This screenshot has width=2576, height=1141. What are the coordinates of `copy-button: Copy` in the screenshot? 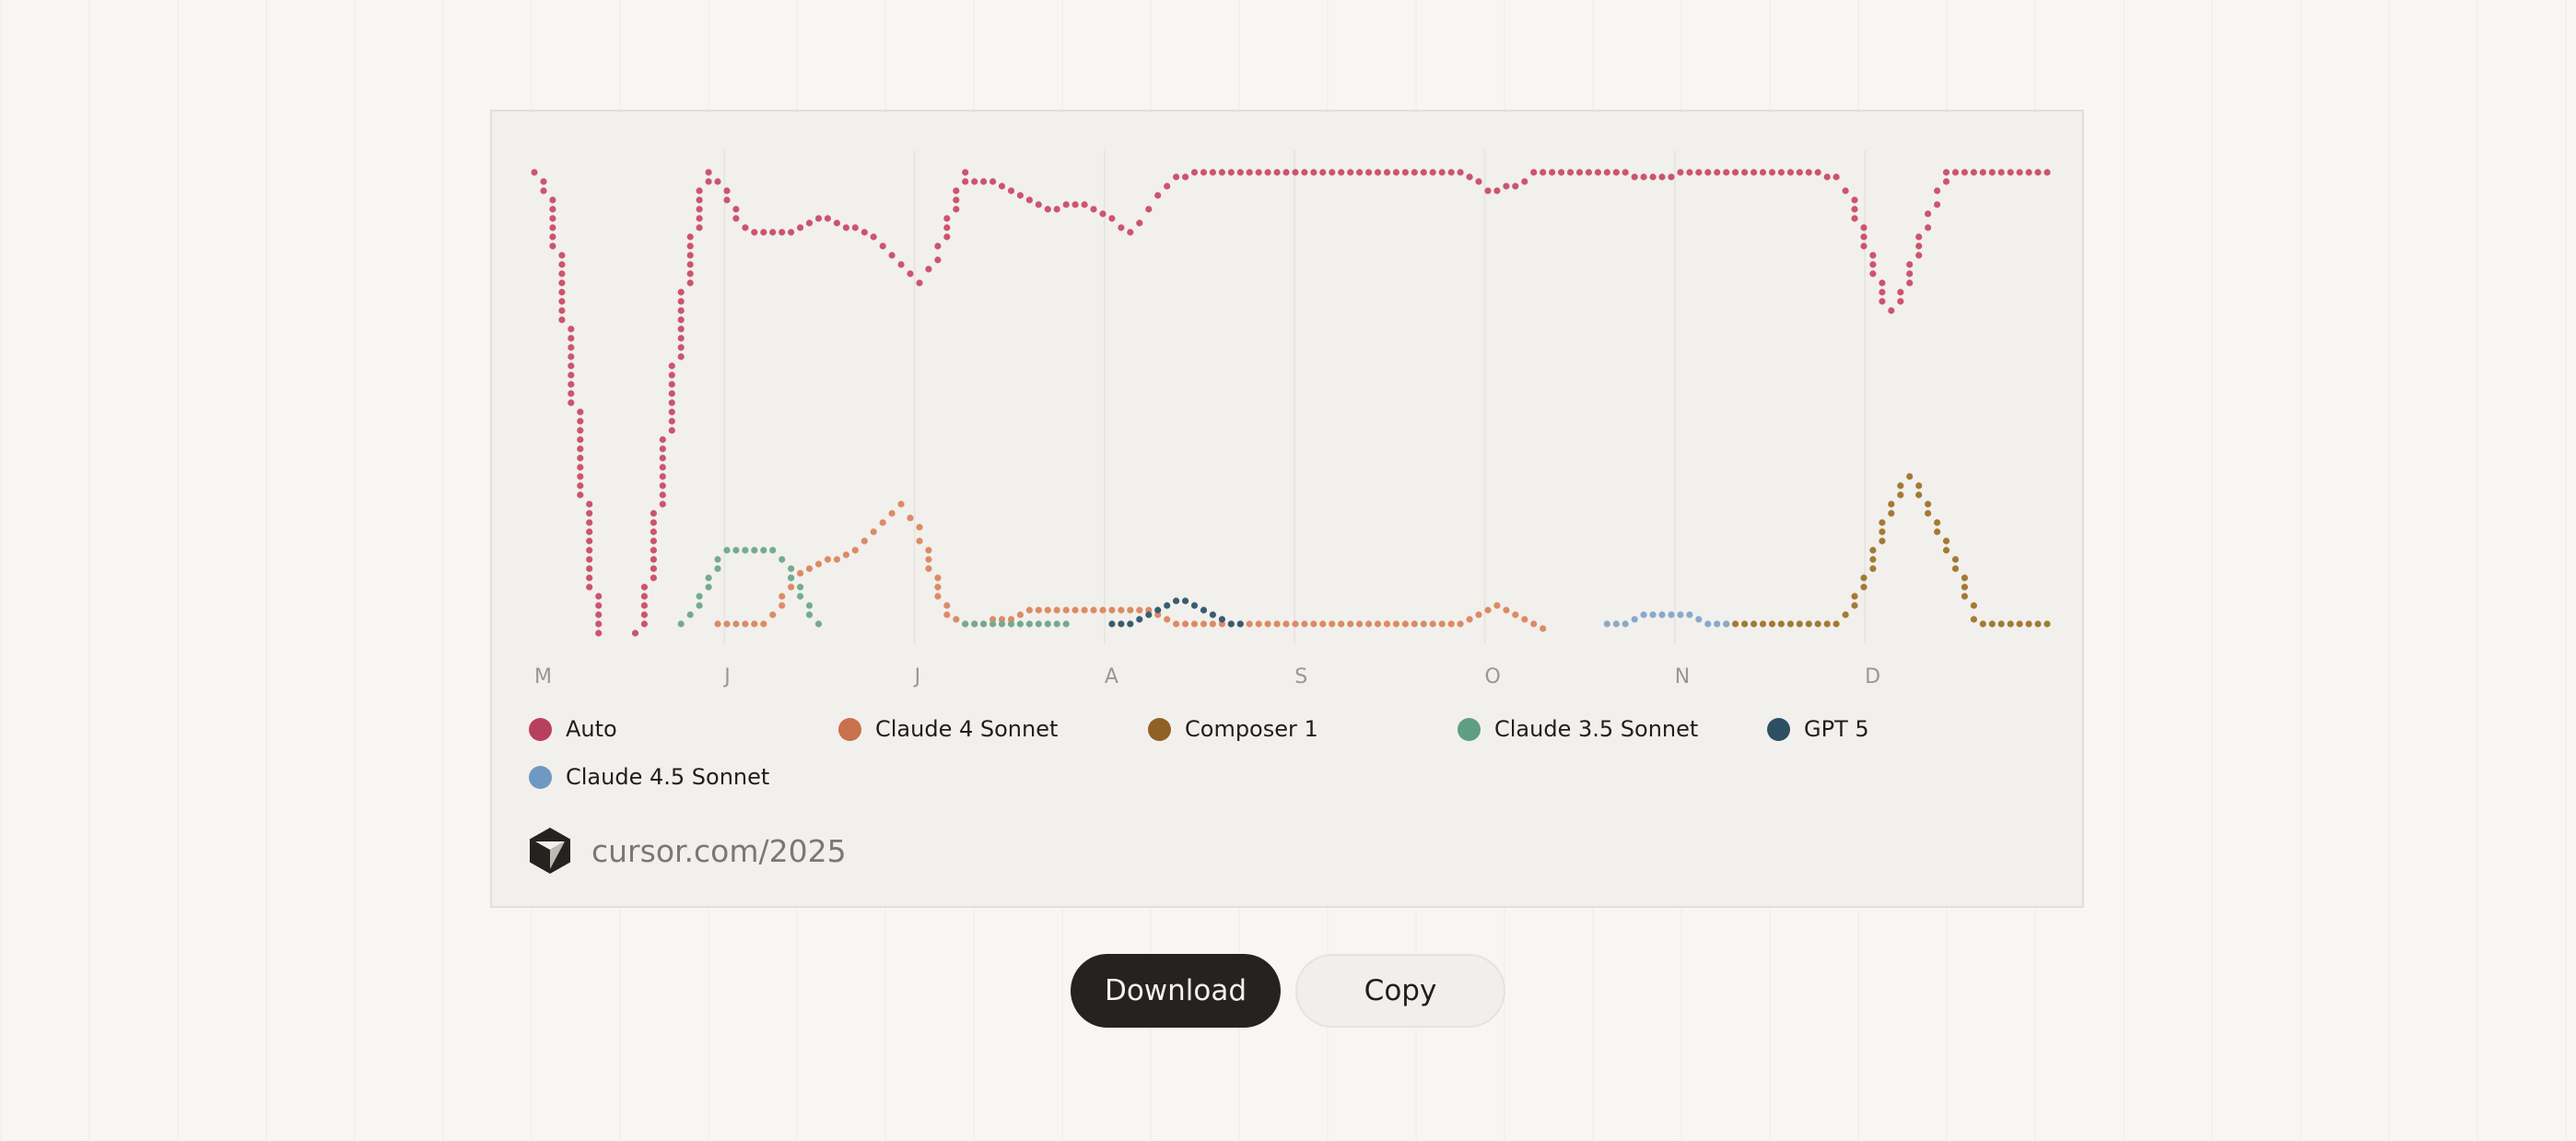 It's located at (1400, 991).